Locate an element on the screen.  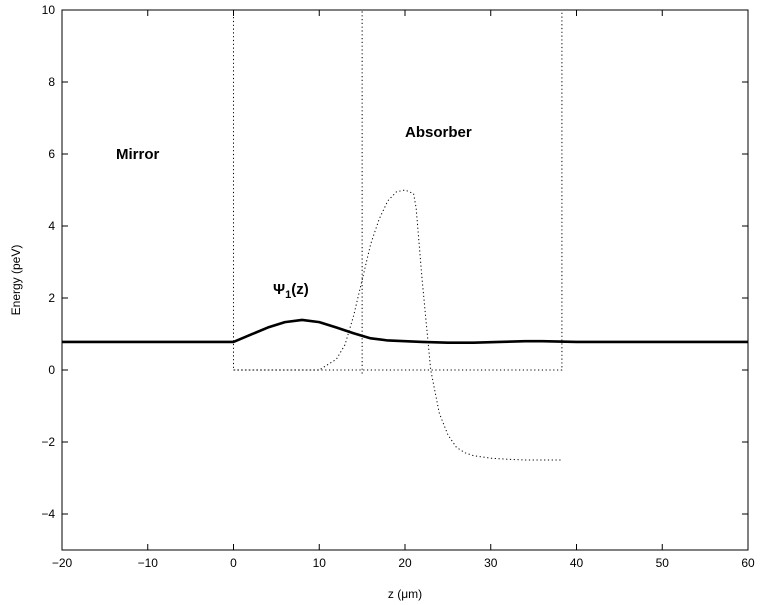
psi-argument: (z) is located at coordinates (300, 289).